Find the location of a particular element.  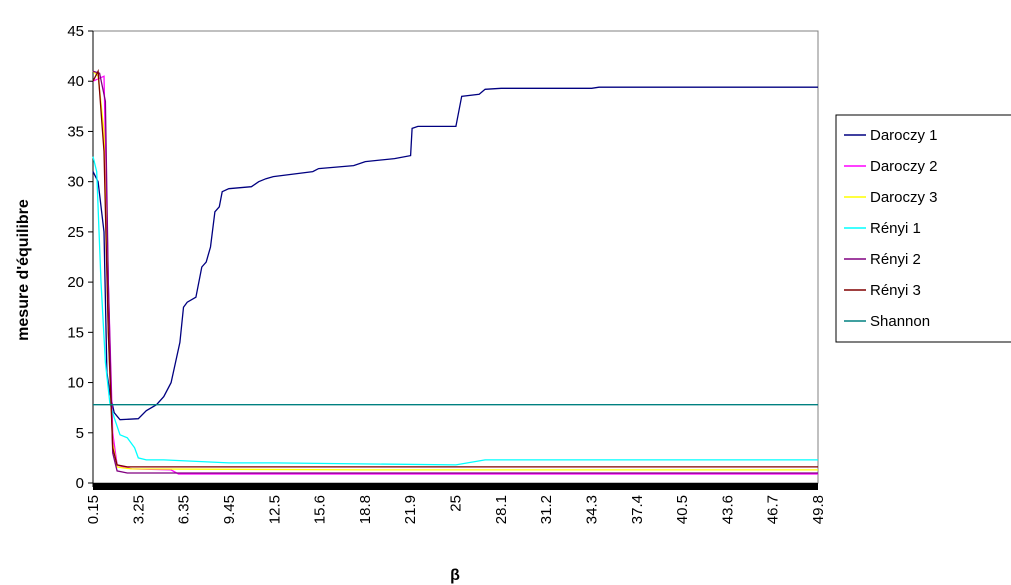

y-tick-label: 25 is located at coordinates (75, 232).